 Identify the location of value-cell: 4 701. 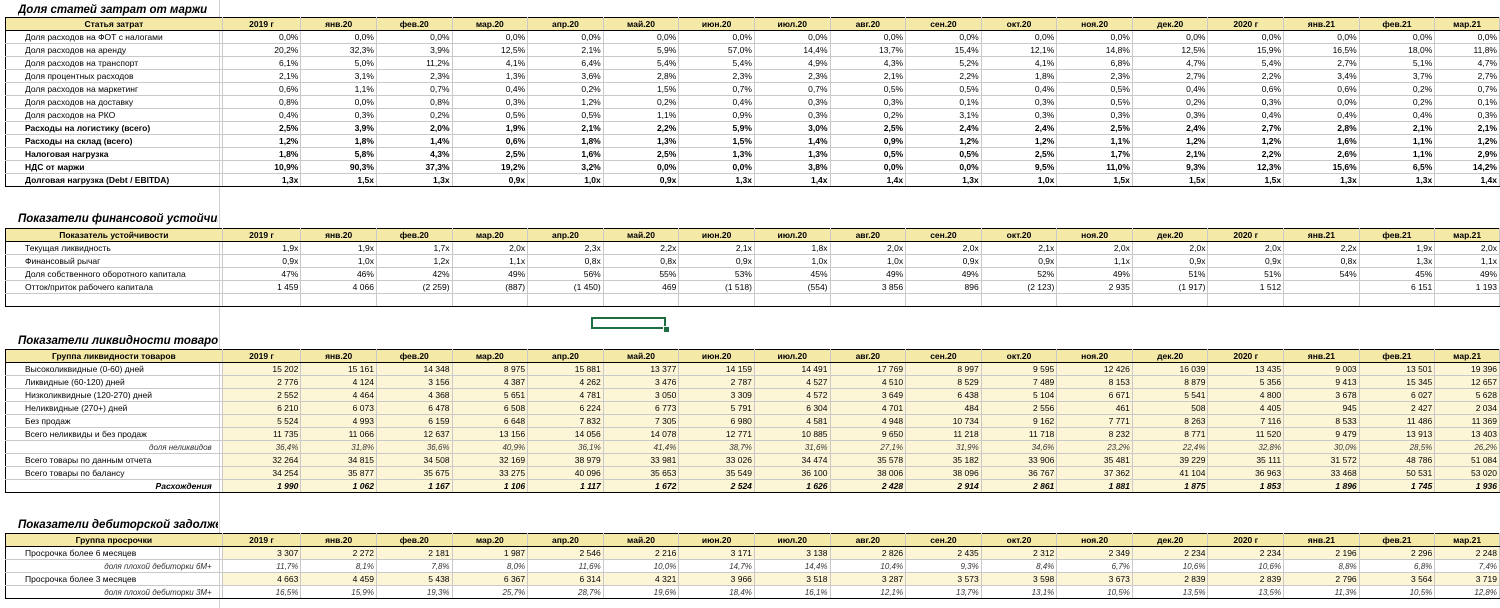
(868, 408).